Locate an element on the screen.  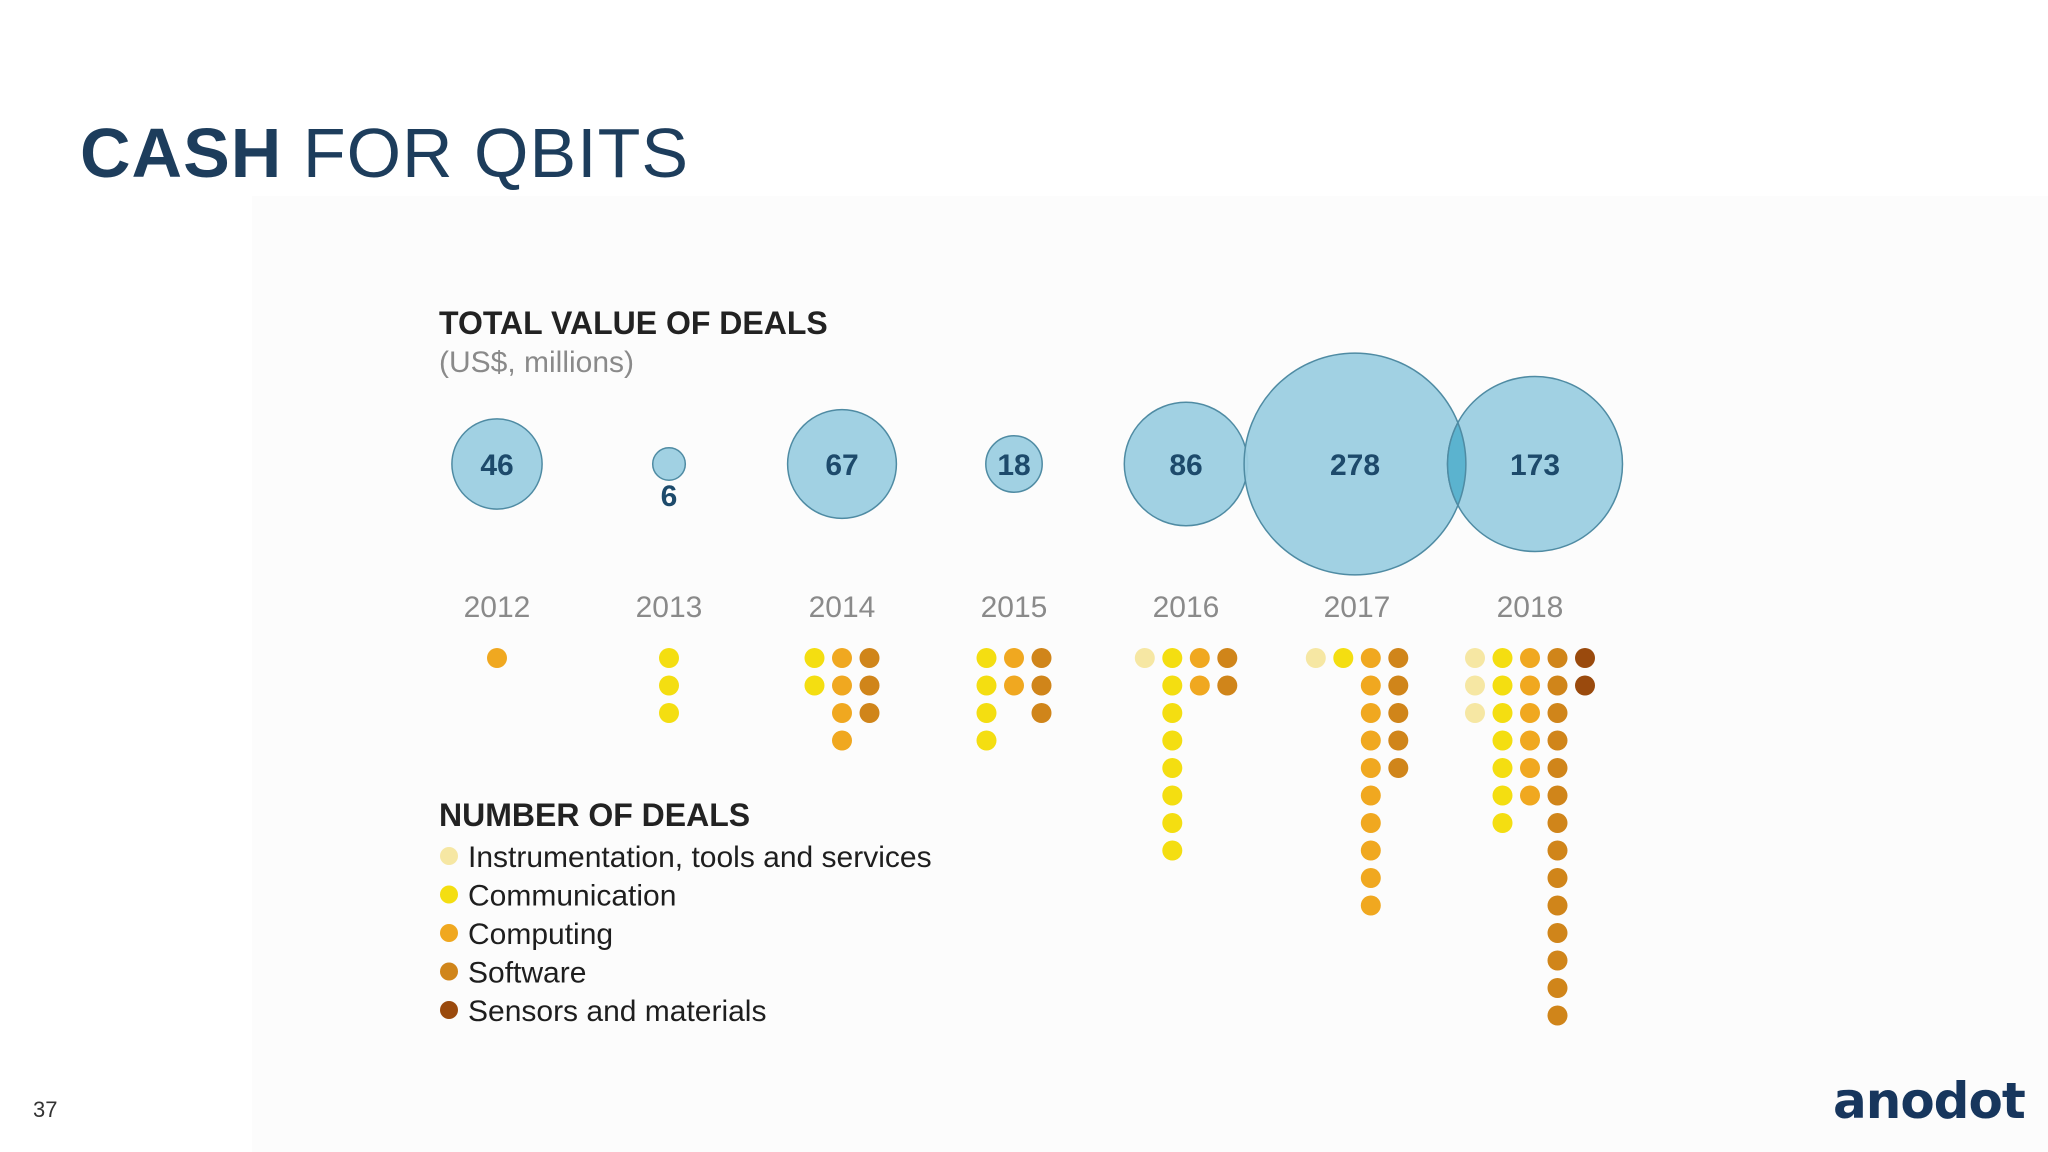
deal-dot-2016-cat3 is located at coordinates (1227, 685).